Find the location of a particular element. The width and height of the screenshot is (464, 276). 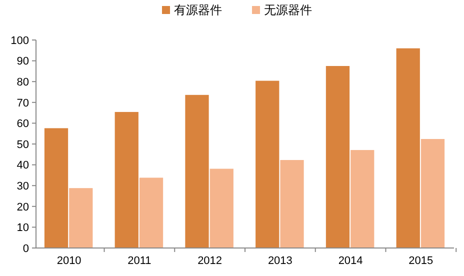

y-tick-label: 30 is located at coordinates (22, 186).